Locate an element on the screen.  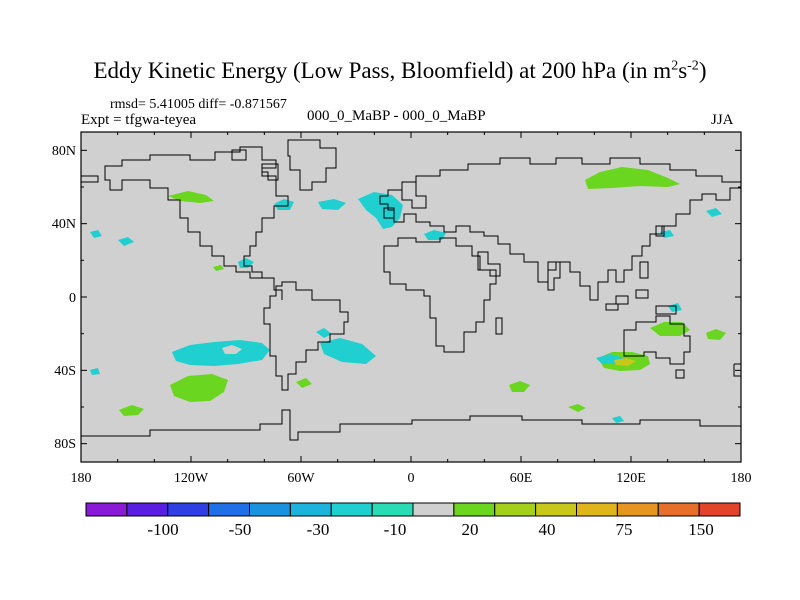
patch-indian-positive is located at coordinates (577, 408).